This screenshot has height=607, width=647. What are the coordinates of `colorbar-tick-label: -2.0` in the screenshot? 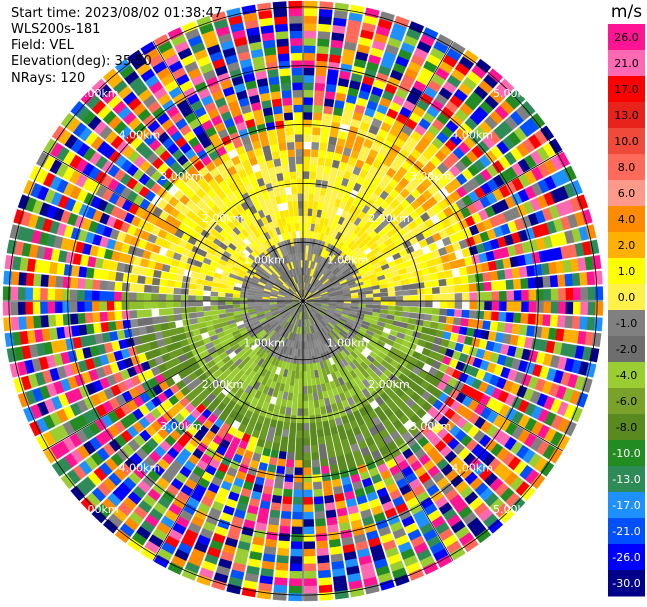 It's located at (626, 349).